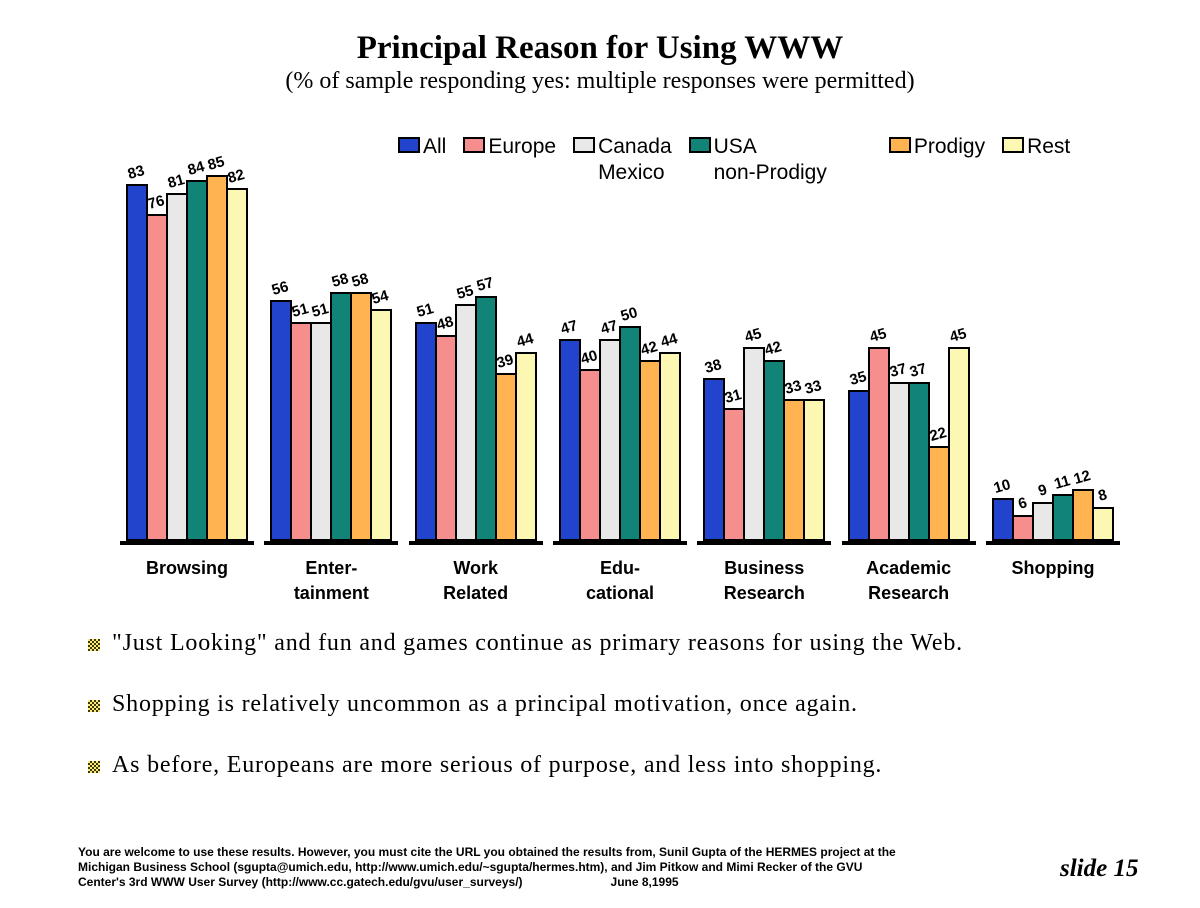 Image resolution: width=1200 pixels, height=908 pixels. I want to click on bar-value-all-business-research: 38, so click(713, 366).